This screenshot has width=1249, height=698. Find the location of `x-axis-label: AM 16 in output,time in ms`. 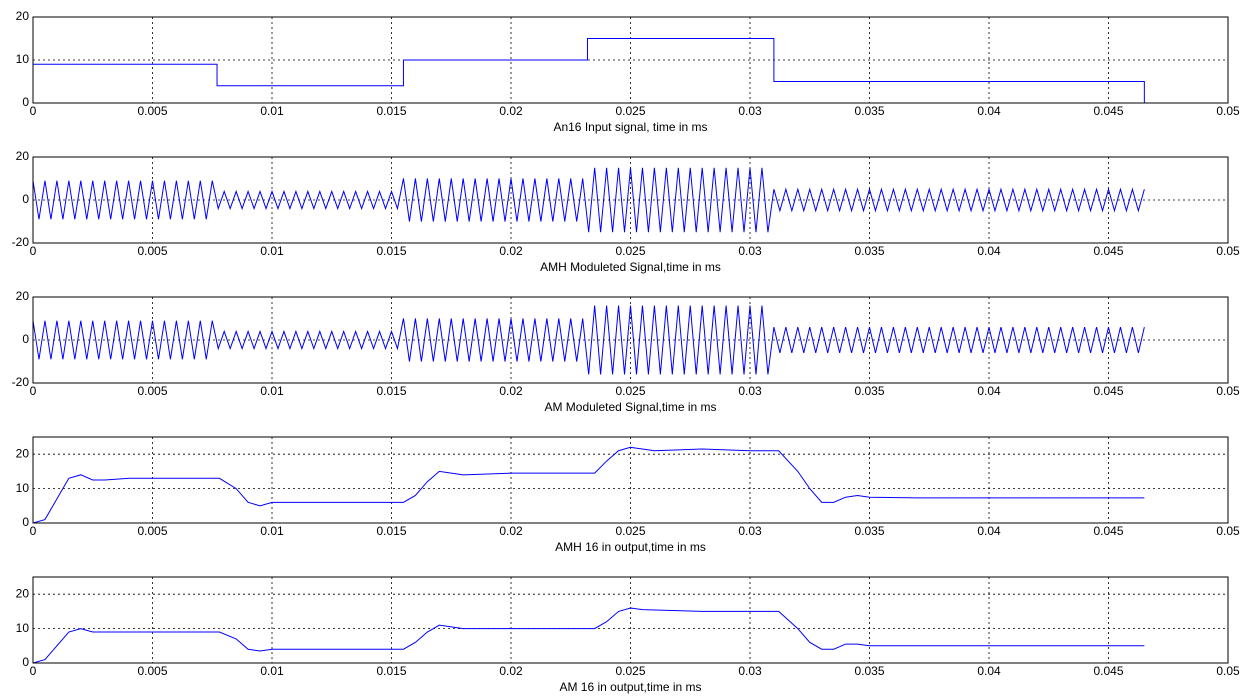

x-axis-label: AM 16 in output,time in ms is located at coordinates (630, 687).